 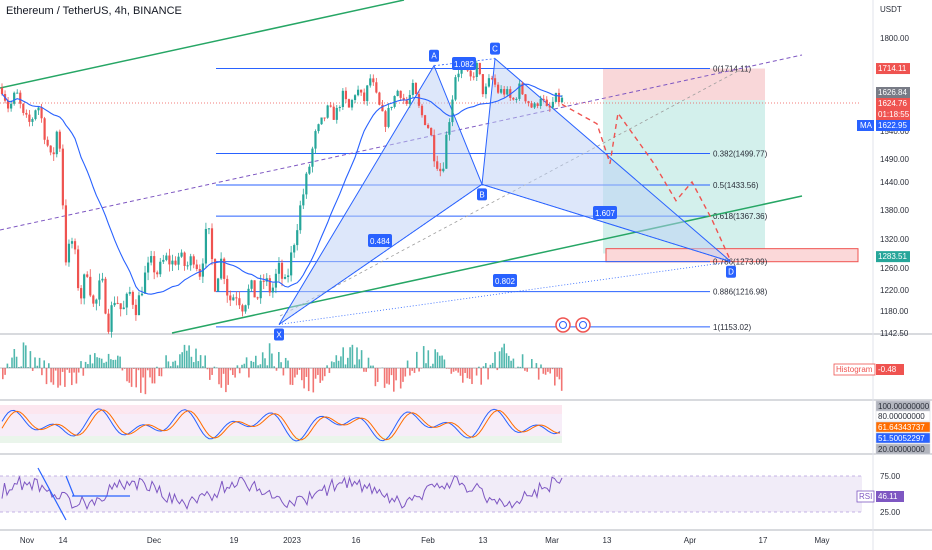 I want to click on pattern-point-label: B, so click(x=481, y=194).